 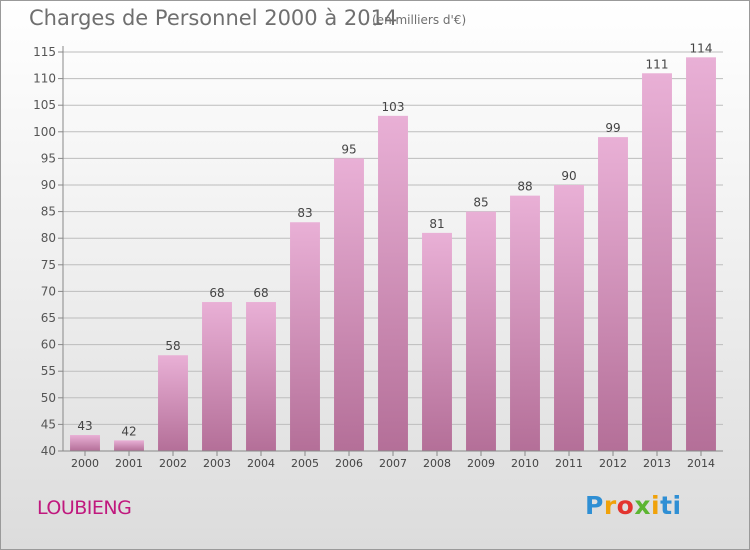 I want to click on data-label: 42, so click(x=128, y=431).